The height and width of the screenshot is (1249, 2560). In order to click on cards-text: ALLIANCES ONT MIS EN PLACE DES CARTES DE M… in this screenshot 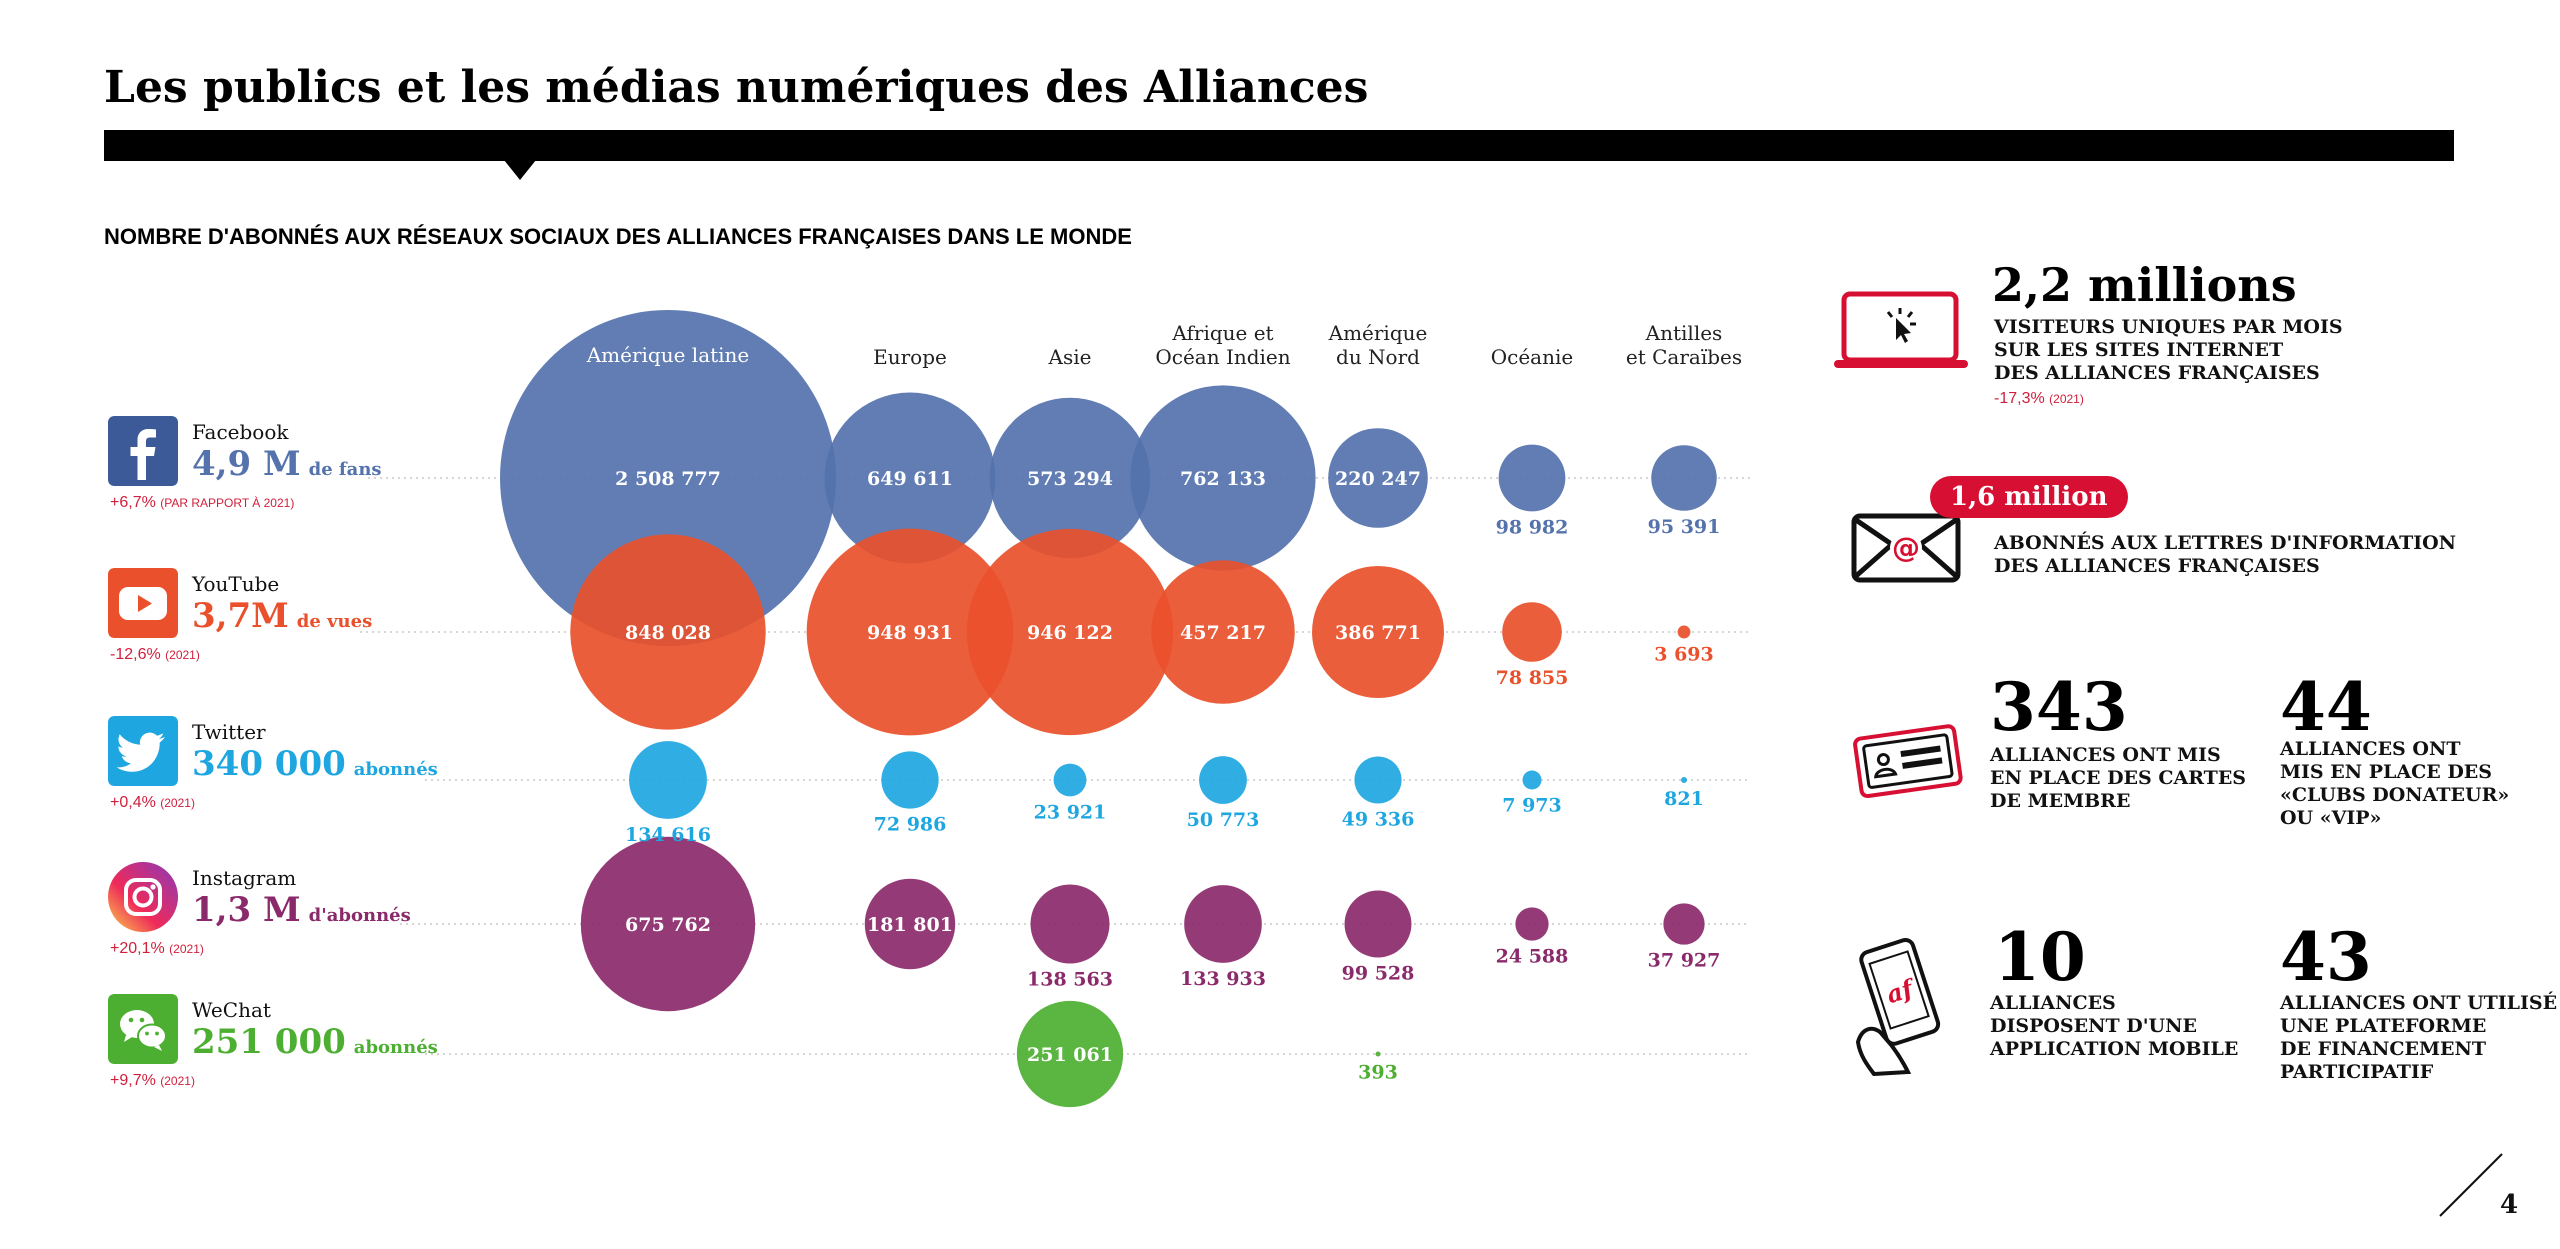, I will do `click(2118, 778)`.